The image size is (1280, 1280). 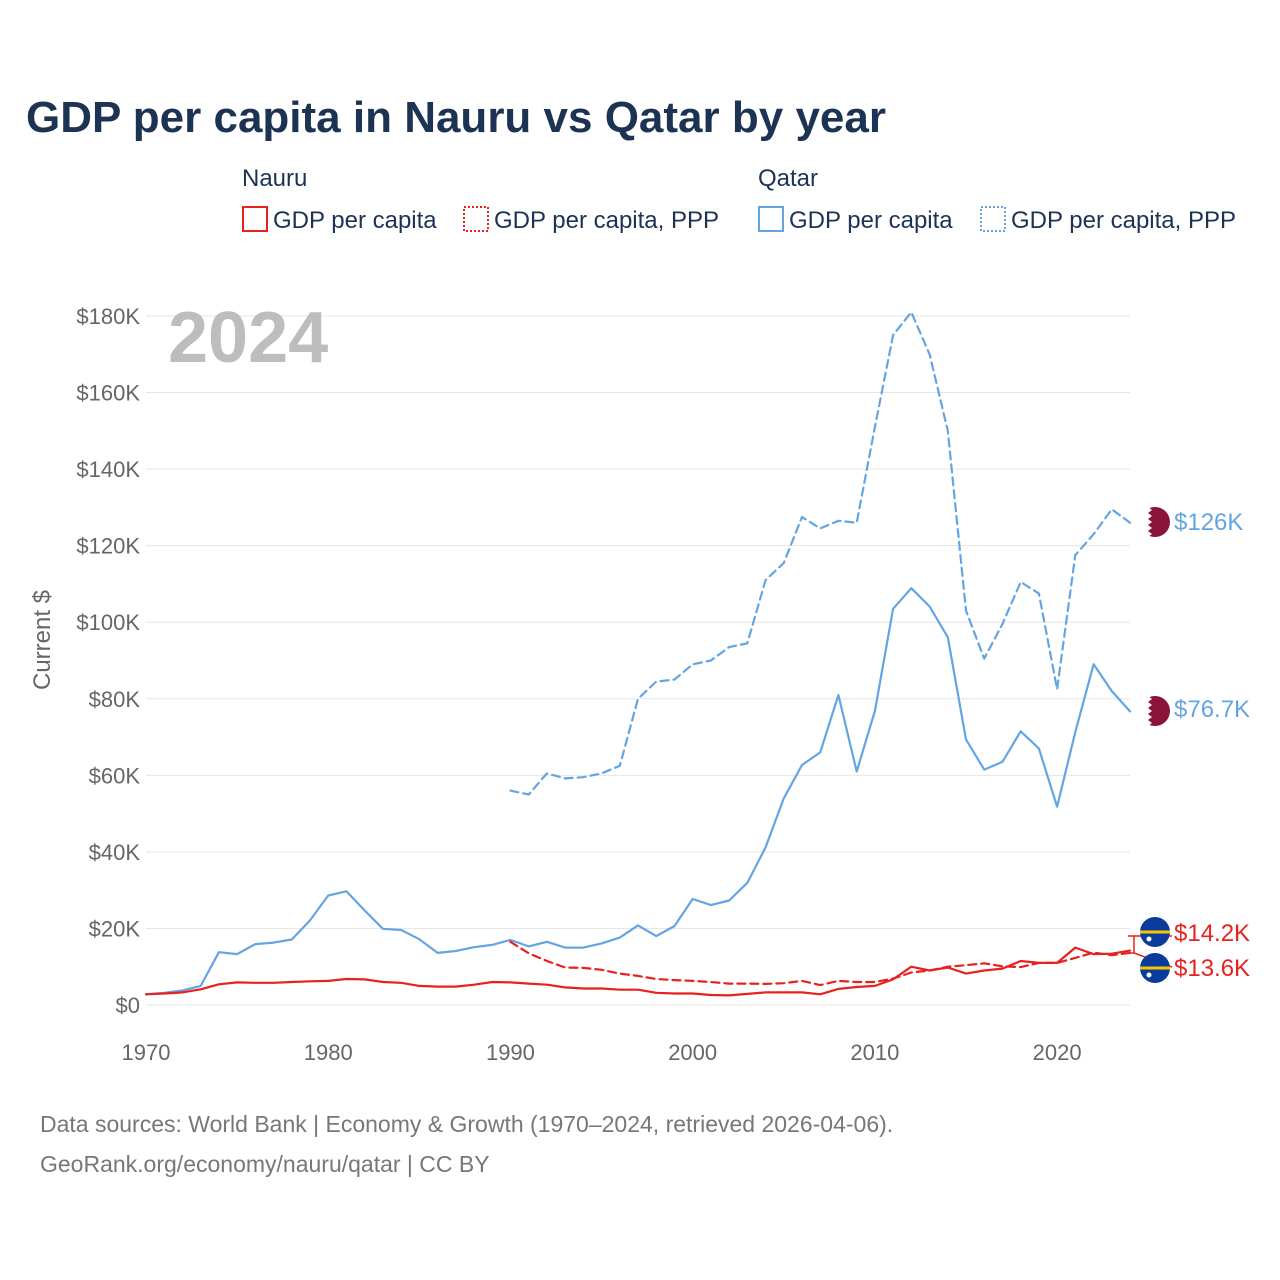 What do you see at coordinates (476, 219) in the screenshot?
I see `legend-swatch-nauru-ppp` at bounding box center [476, 219].